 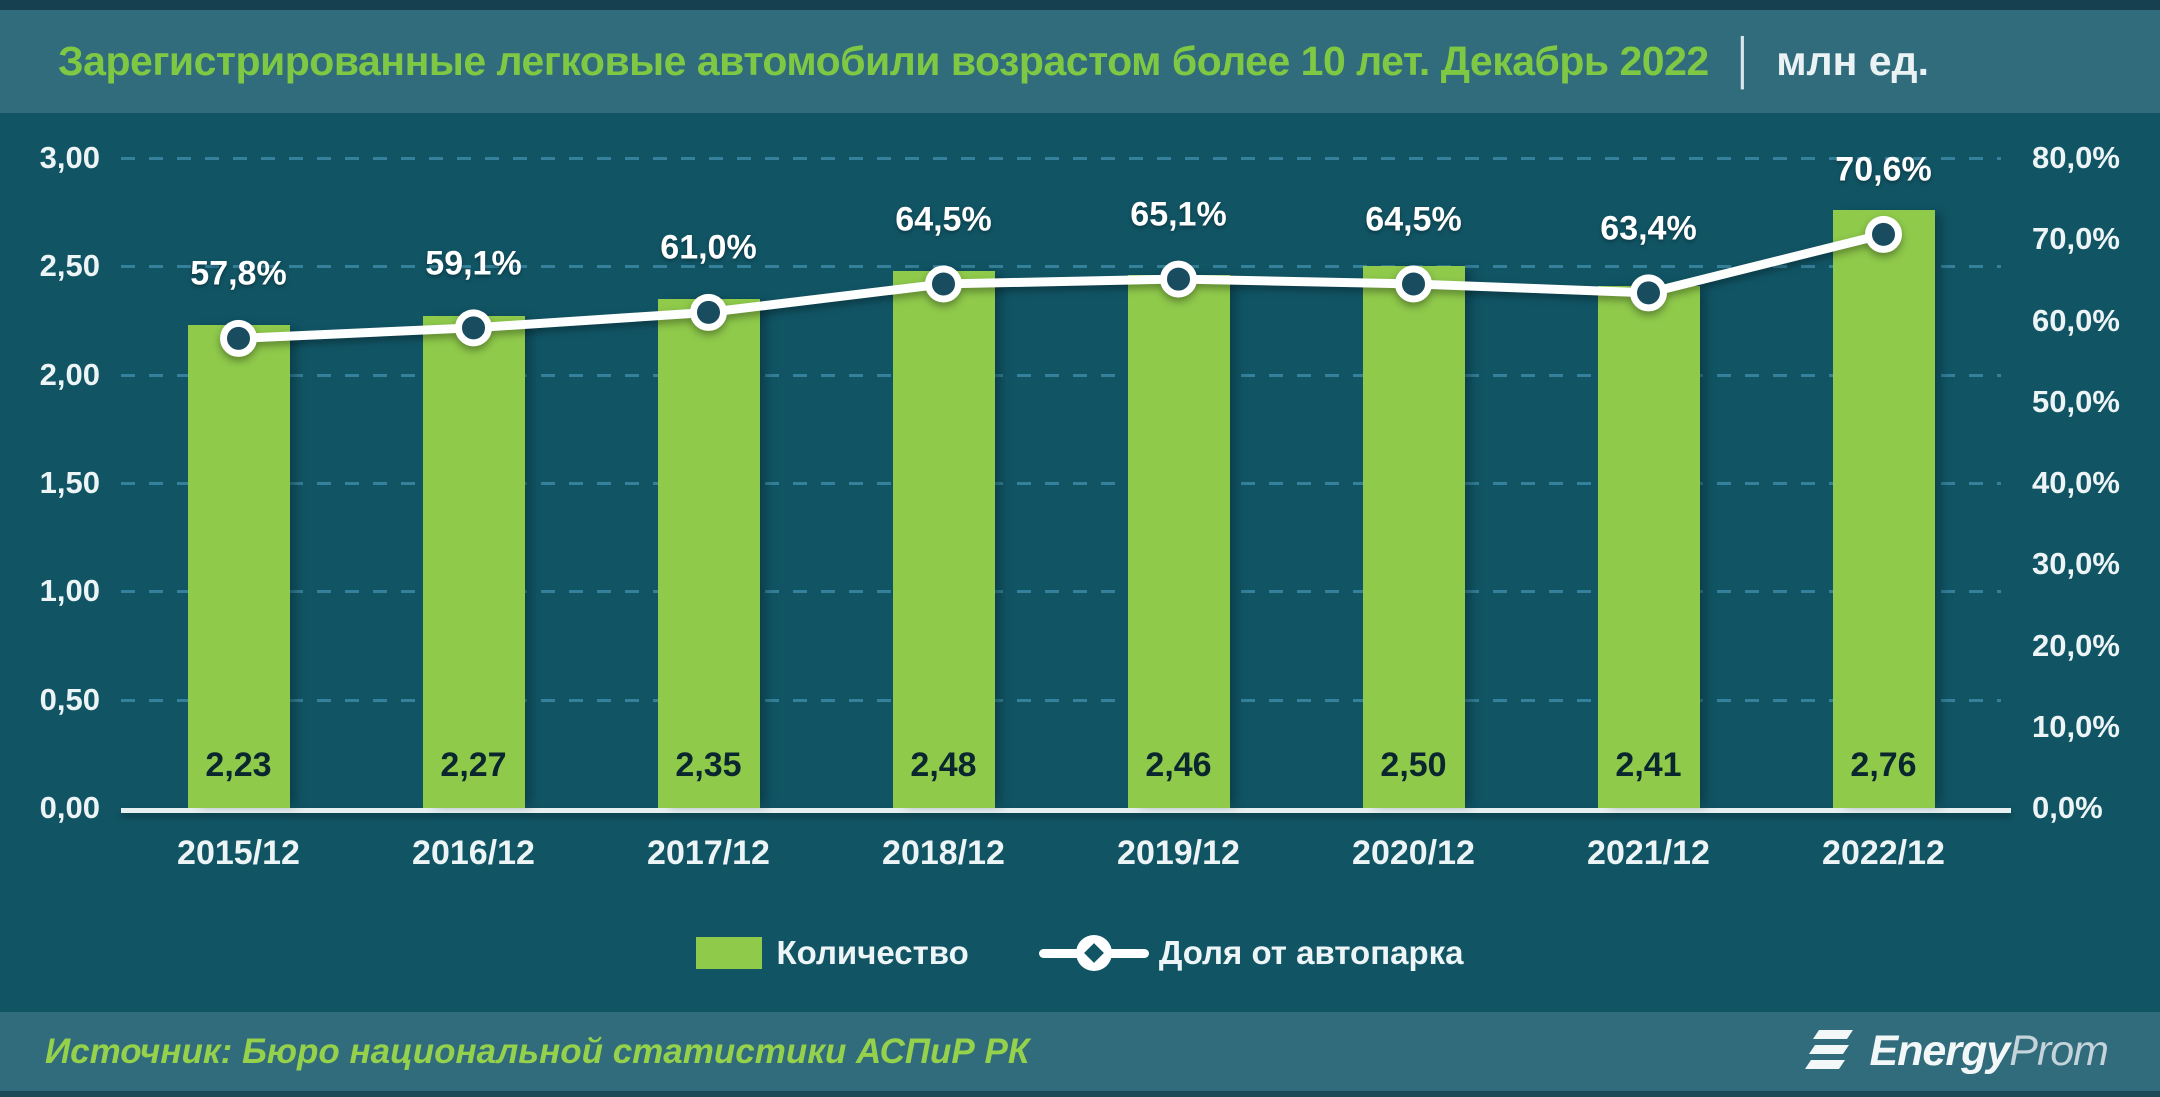 What do you see at coordinates (1829, 1049) in the screenshot?
I see `energyprom-logo-icon` at bounding box center [1829, 1049].